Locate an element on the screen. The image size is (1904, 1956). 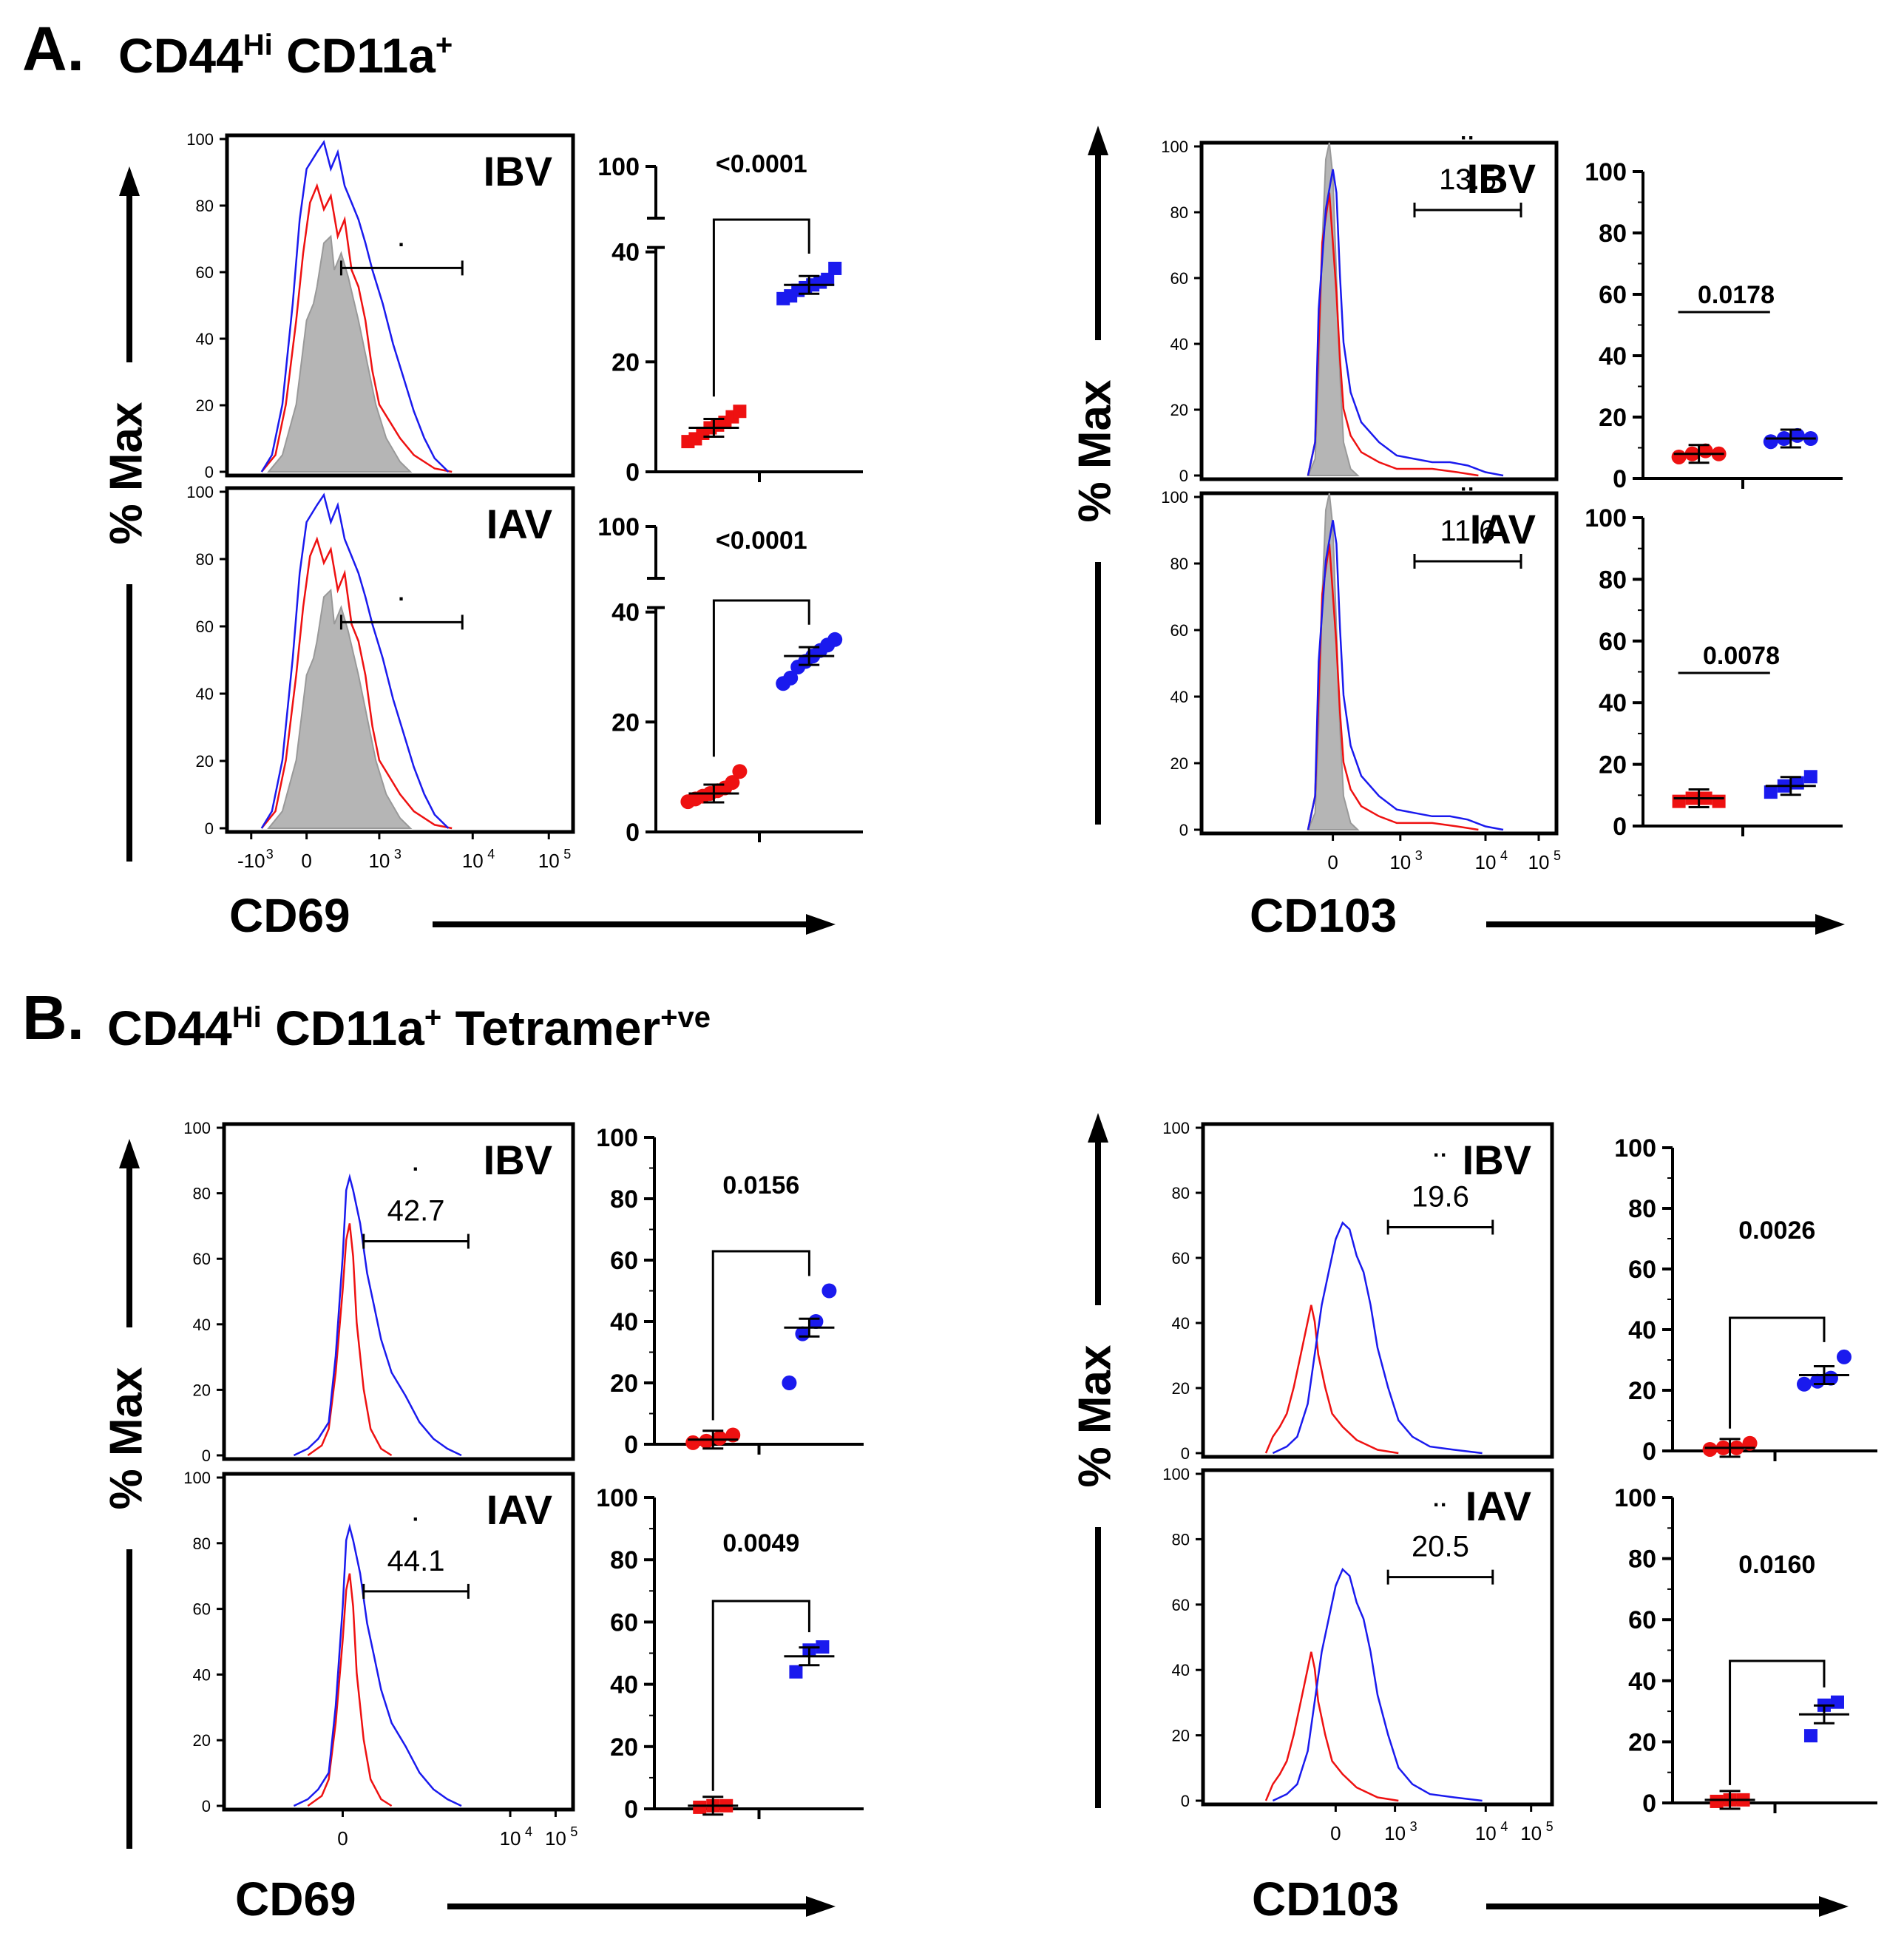
dot-plot-a-cd103-ibv: 0 20 40 60 80 100 0.0178 is located at coordinates (1714, 325).